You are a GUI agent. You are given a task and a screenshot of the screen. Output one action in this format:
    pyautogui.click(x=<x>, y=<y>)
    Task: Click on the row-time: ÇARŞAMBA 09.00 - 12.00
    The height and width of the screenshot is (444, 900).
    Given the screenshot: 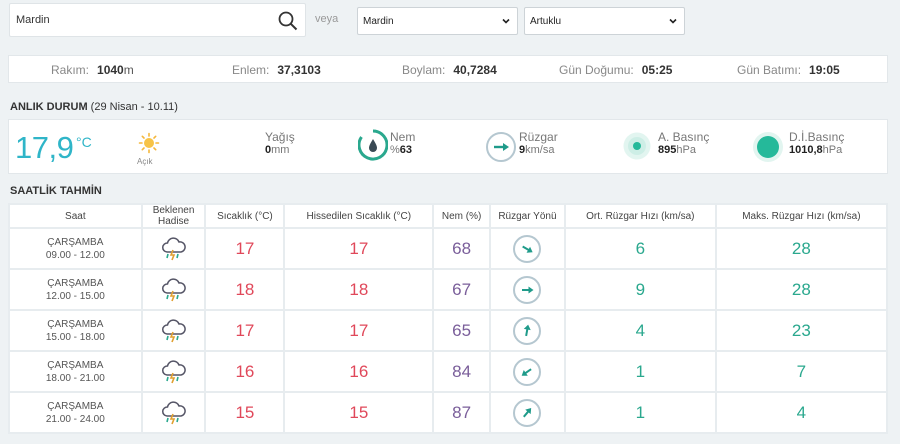 What is the action you would take?
    pyautogui.click(x=75, y=248)
    